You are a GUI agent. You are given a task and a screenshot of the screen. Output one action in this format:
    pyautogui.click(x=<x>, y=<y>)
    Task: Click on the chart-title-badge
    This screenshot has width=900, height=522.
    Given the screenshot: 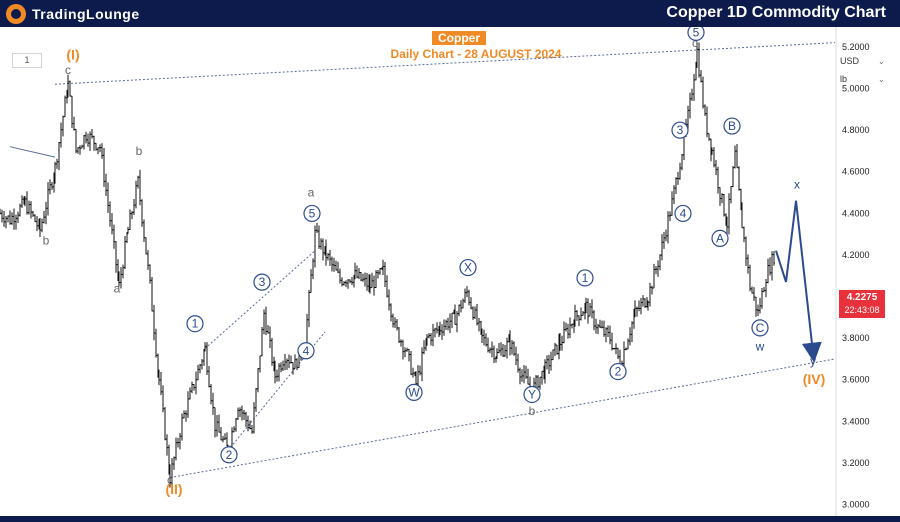 What is the action you would take?
    pyautogui.click(x=459, y=38)
    